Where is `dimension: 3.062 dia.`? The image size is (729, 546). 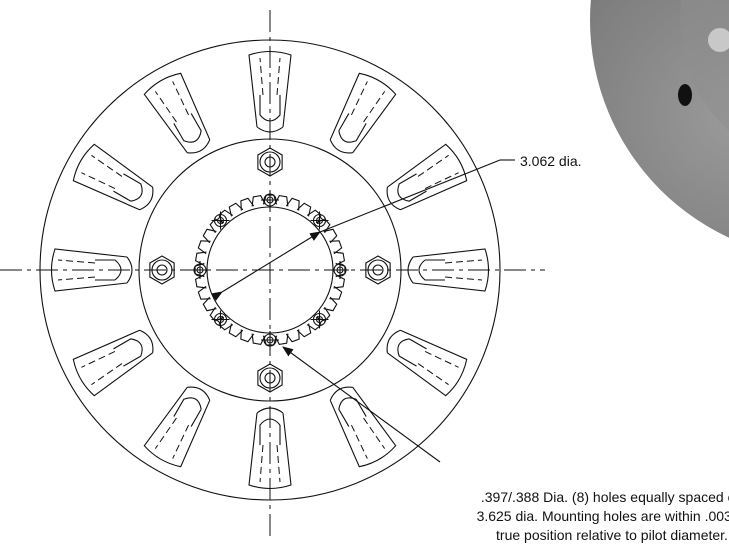
dimension: 3.062 dia. is located at coordinates (396, 227).